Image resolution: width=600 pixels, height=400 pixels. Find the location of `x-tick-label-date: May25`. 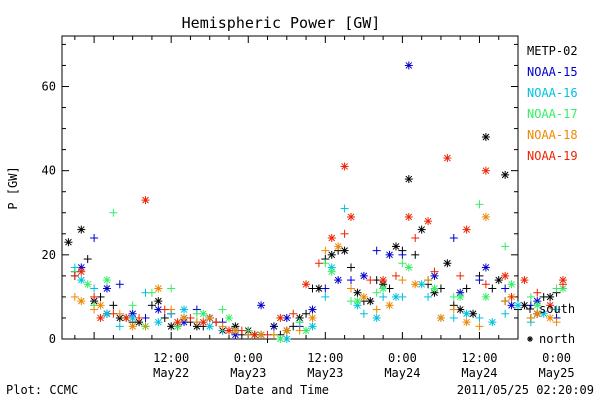

x-tick-label-date: May25 is located at coordinates (556, 373).